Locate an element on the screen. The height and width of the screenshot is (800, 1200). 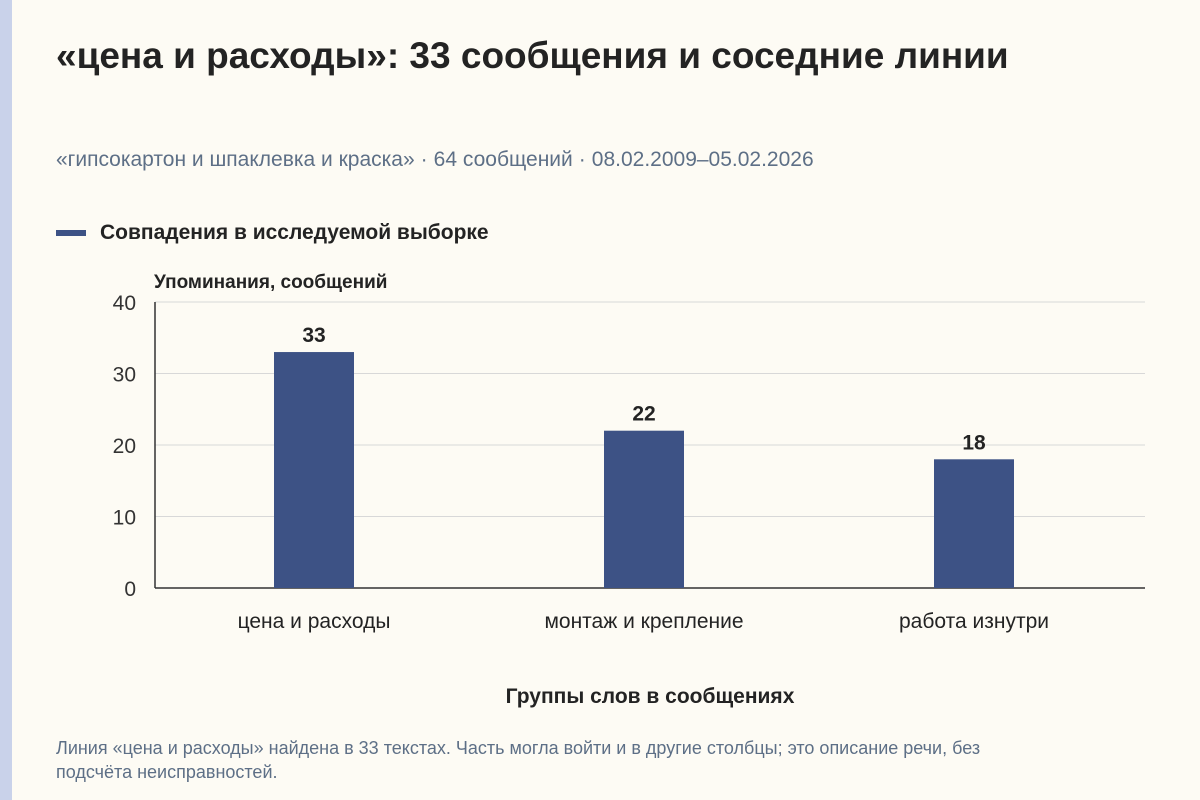
legend-label: Совпадения в исследуемой выборке is located at coordinates (294, 232).